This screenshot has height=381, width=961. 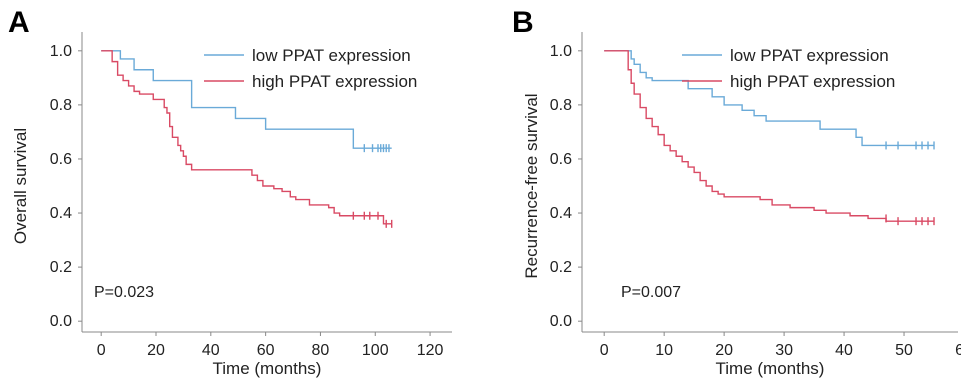 What do you see at coordinates (651, 292) in the screenshot?
I see `p-value-annotation: P=0.007` at bounding box center [651, 292].